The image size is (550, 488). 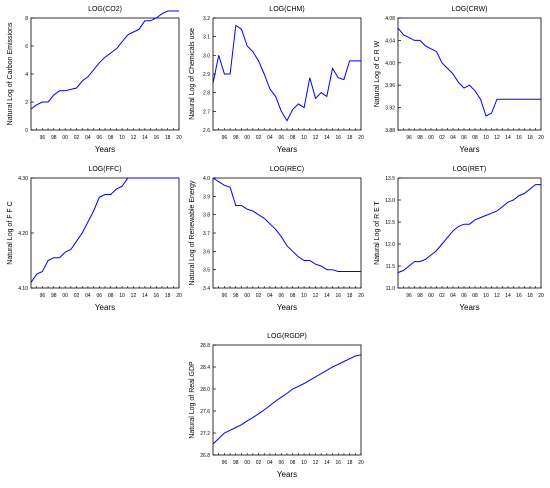 What do you see at coordinates (206, 19) in the screenshot?
I see `y-tick-label: 3.2` at bounding box center [206, 19].